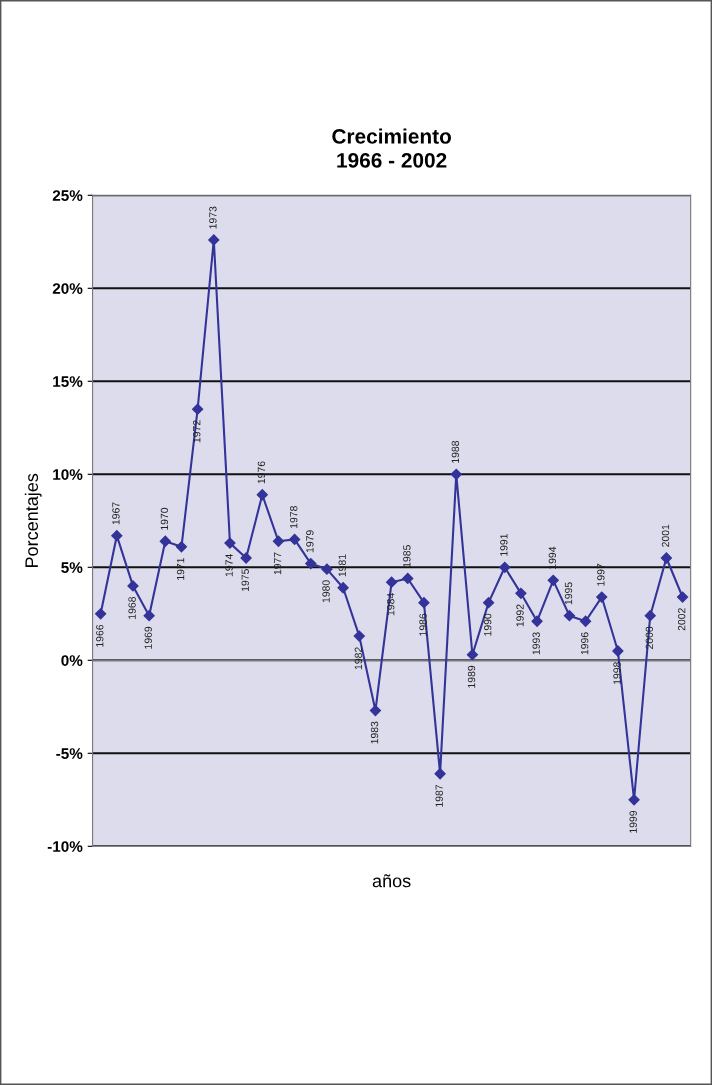 The height and width of the screenshot is (1085, 712). What do you see at coordinates (229, 565) in the screenshot?
I see `x-tick-label: 1974` at bounding box center [229, 565].